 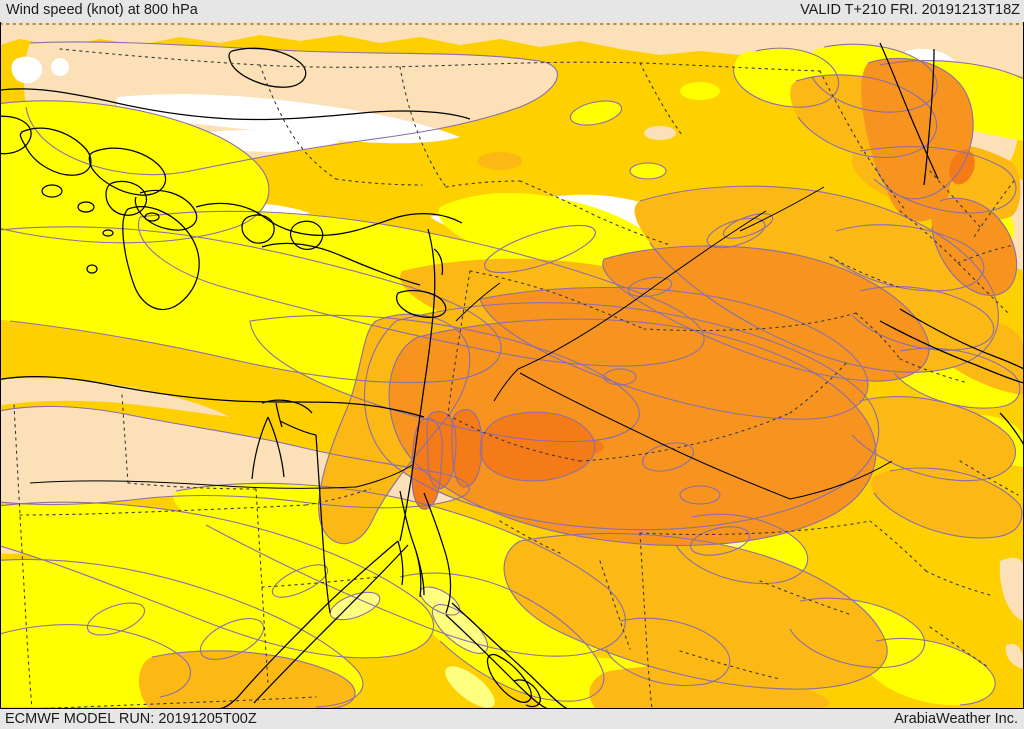 What do you see at coordinates (910, 10) in the screenshot?
I see `valid-time-label: VALID T+210 FRI. 20191213T18Z` at bounding box center [910, 10].